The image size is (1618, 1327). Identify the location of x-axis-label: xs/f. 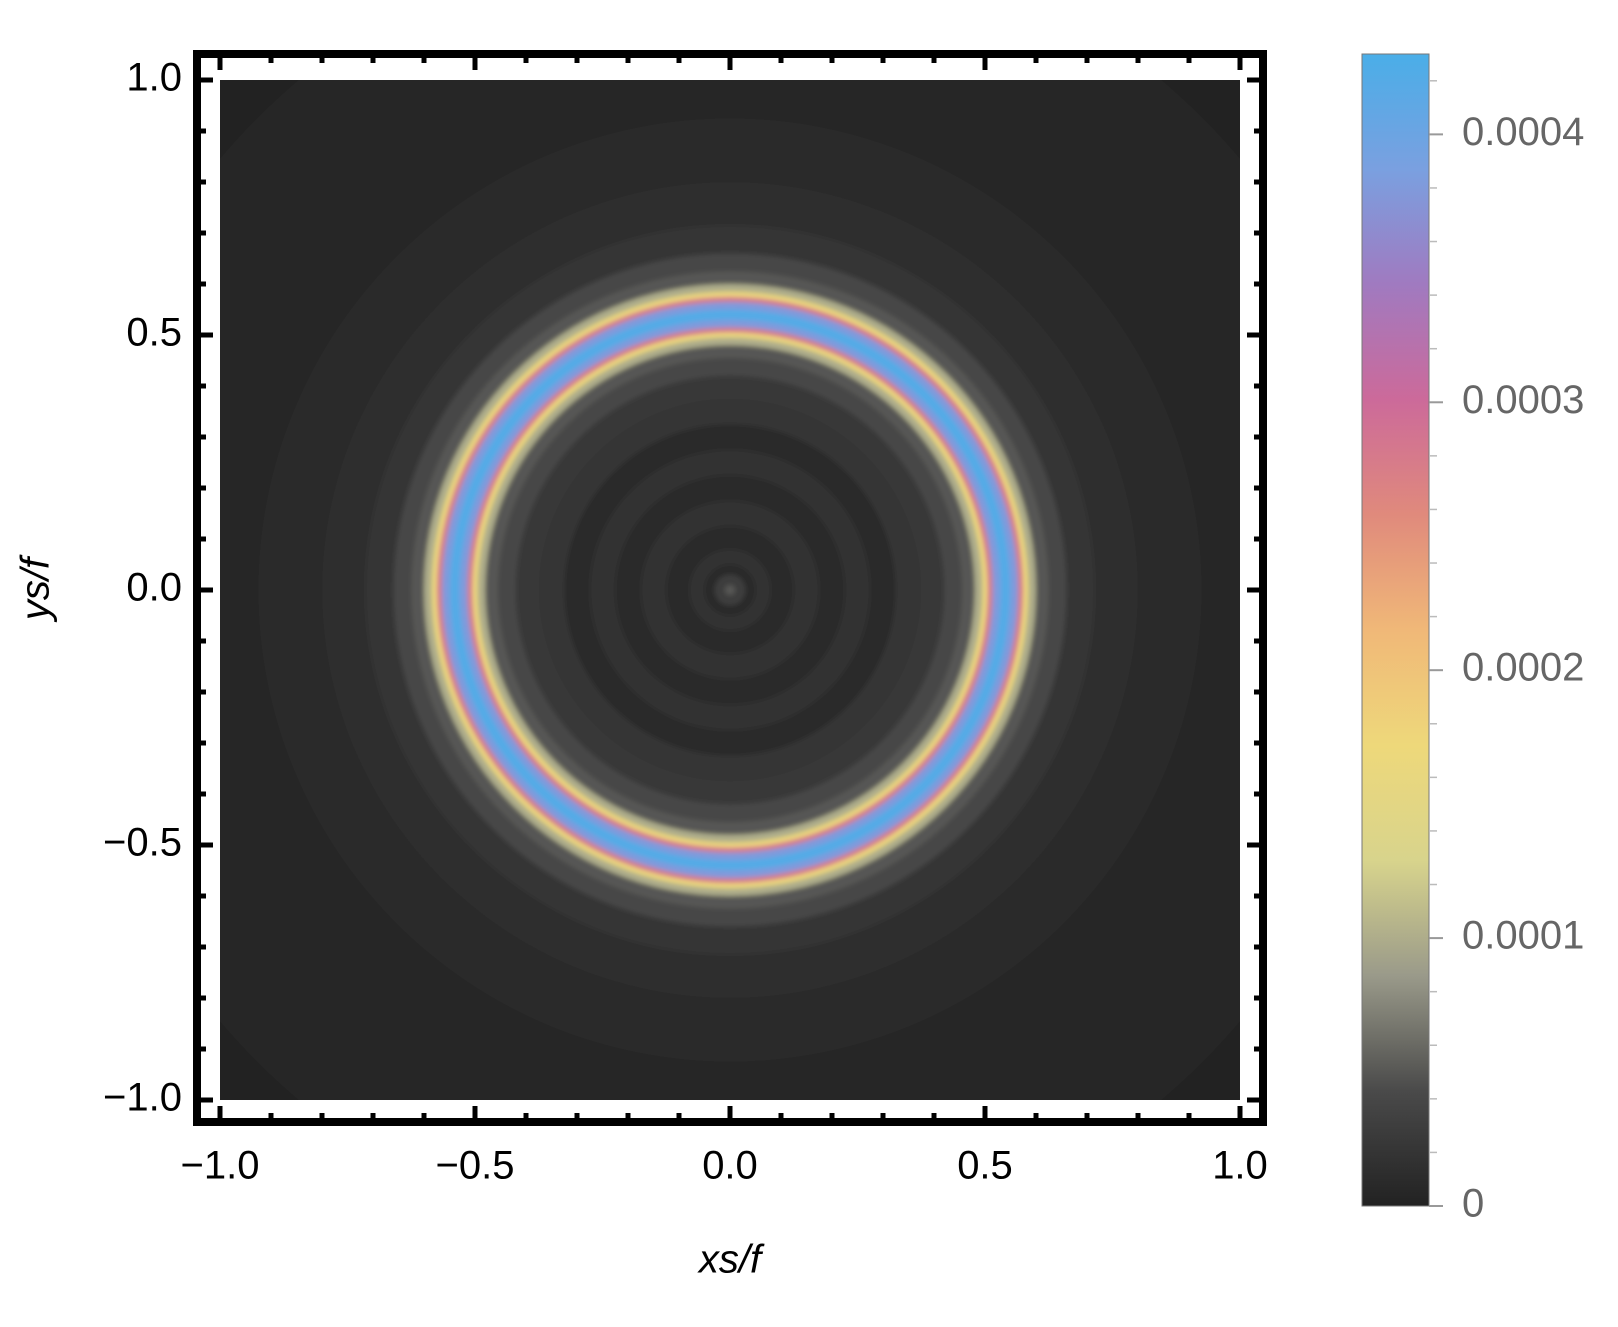
(731, 1260).